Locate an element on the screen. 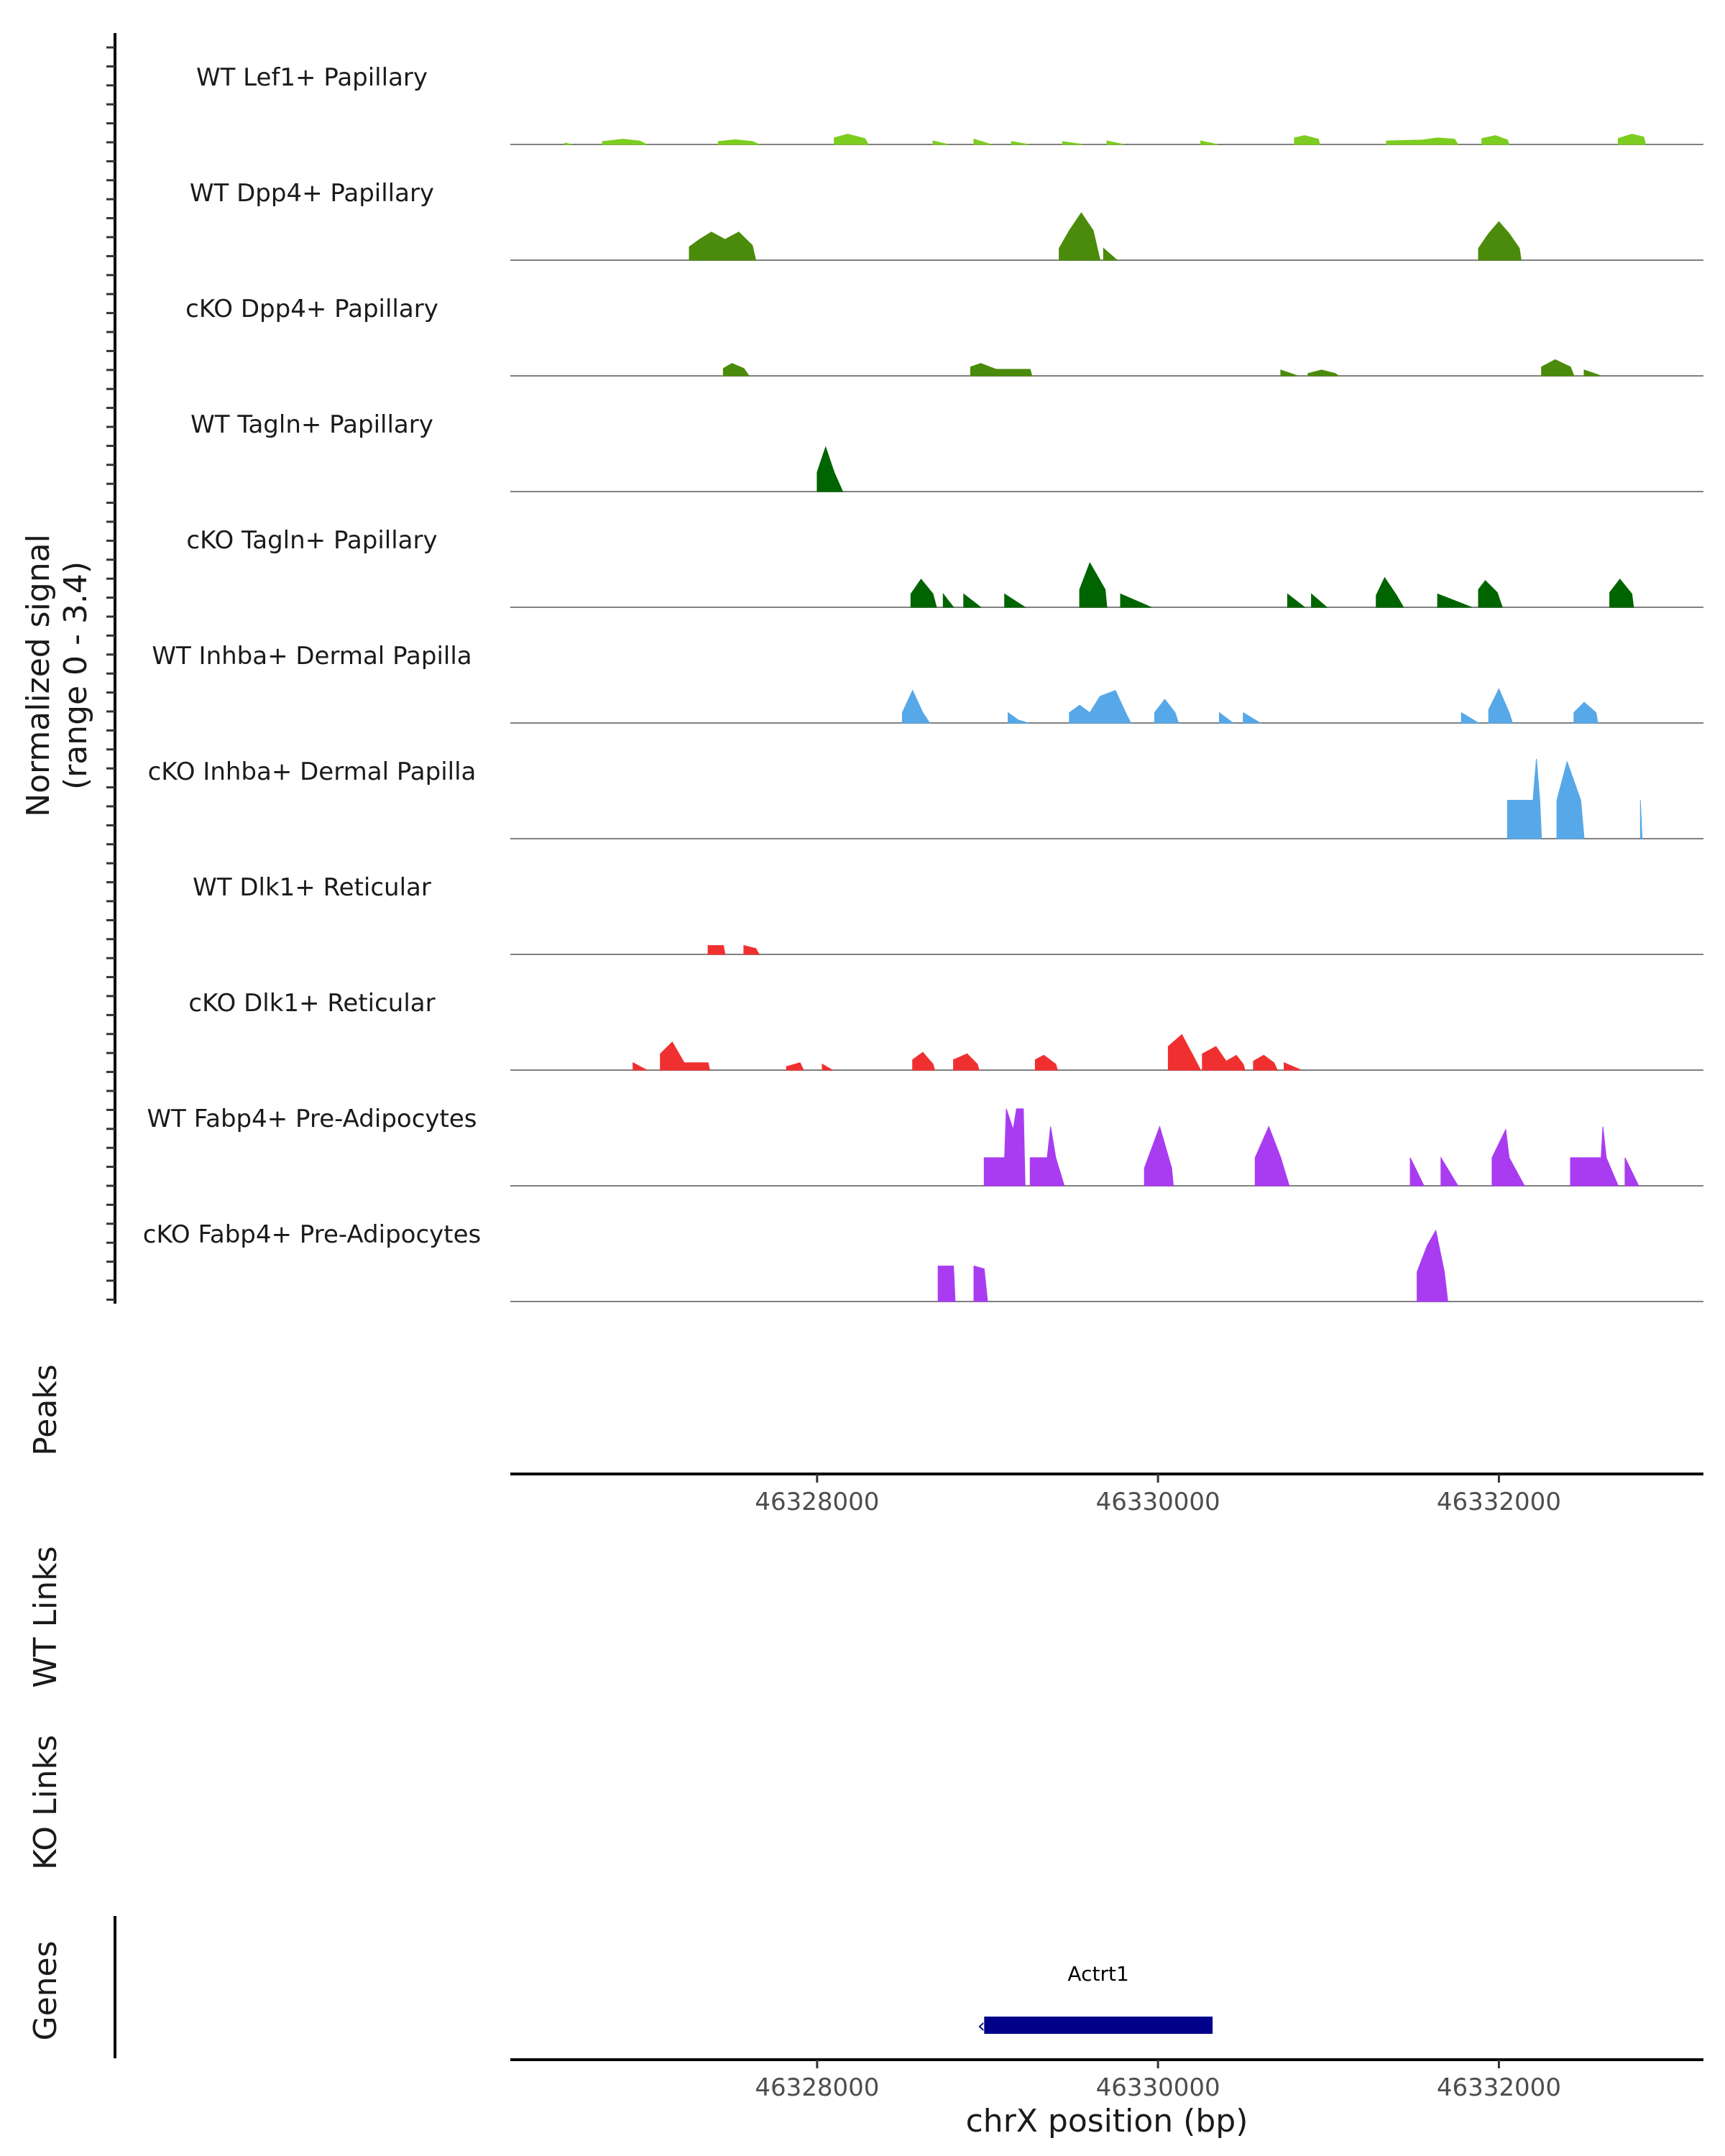 Image resolution: width=1725 pixels, height=2156 pixels. y-axis-title-line1: Normalized signal is located at coordinates (38, 675).